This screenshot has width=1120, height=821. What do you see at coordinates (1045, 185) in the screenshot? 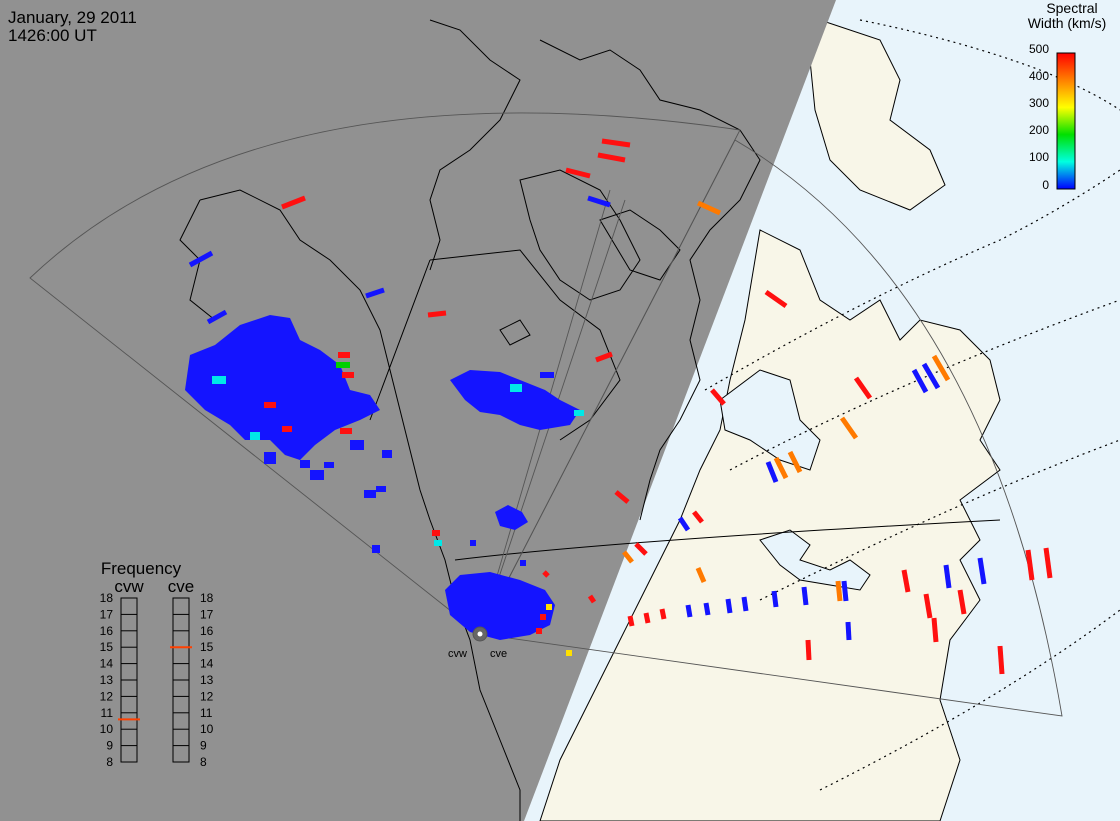
I see `legend-tick-0: 0` at bounding box center [1045, 185].